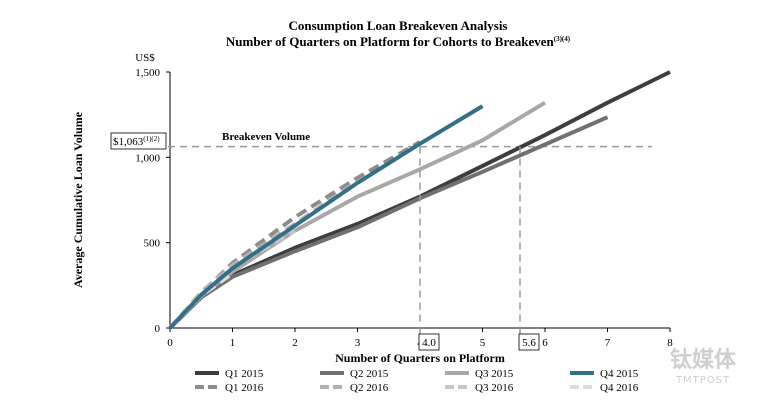 This screenshot has height=409, width=766. I want to click on x-tick-label: 2, so click(295, 343).